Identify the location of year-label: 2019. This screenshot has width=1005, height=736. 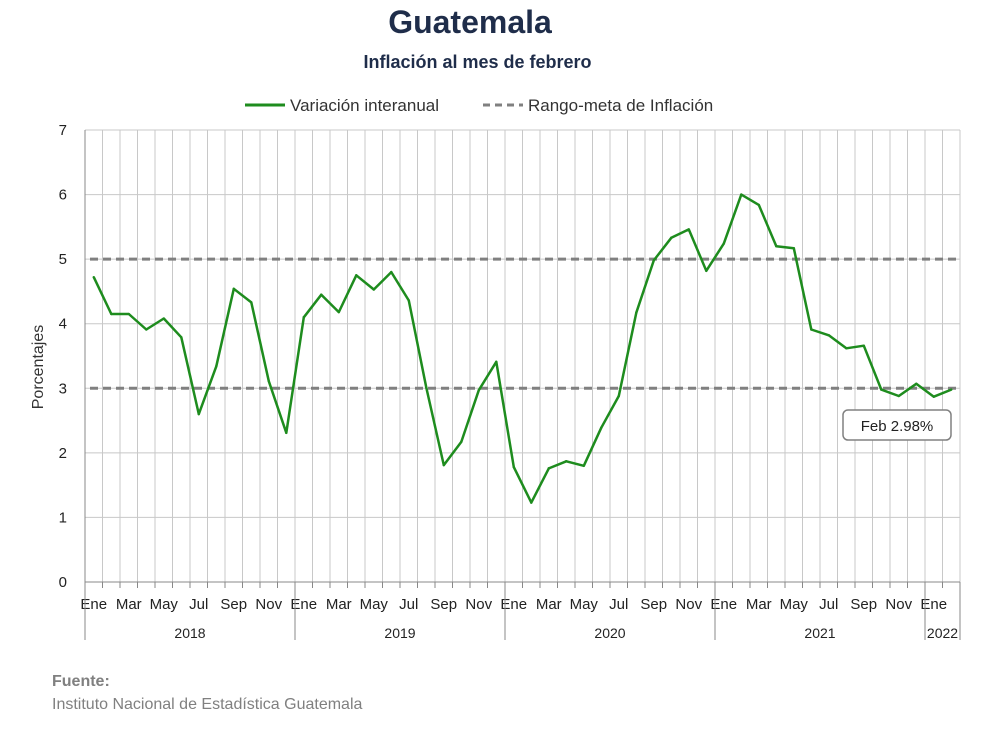
(399, 633).